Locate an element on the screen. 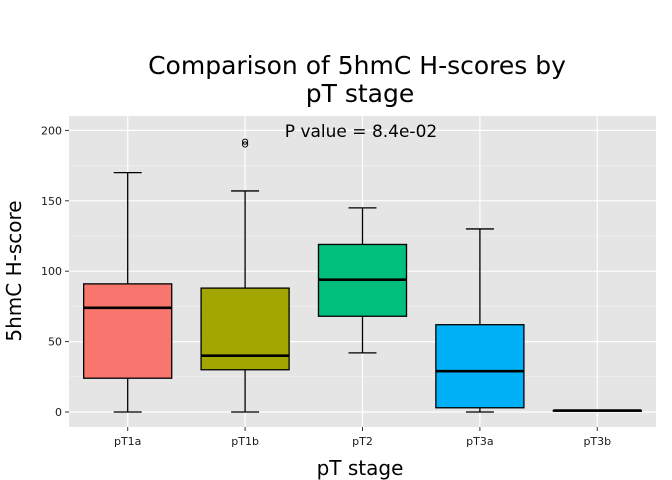 The height and width of the screenshot is (480, 672). x-tick-label: pT2 is located at coordinates (362, 441).